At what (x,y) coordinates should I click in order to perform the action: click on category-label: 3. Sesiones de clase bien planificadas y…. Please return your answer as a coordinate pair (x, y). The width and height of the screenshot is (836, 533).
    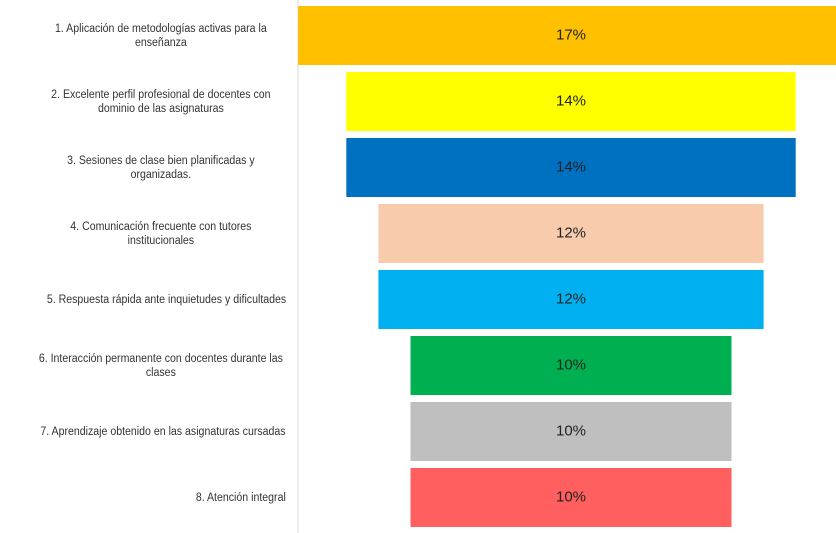
    Looking at the image, I should click on (161, 167).